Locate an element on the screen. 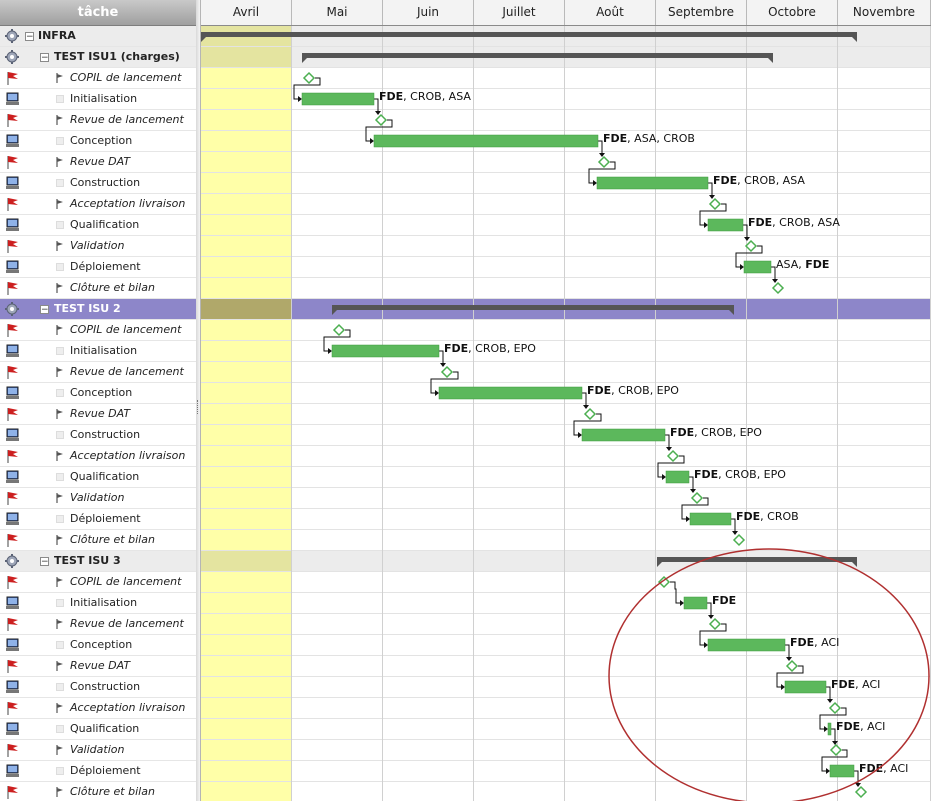 This screenshot has width=931, height=801. resource-label: FDE is located at coordinates (724, 600).